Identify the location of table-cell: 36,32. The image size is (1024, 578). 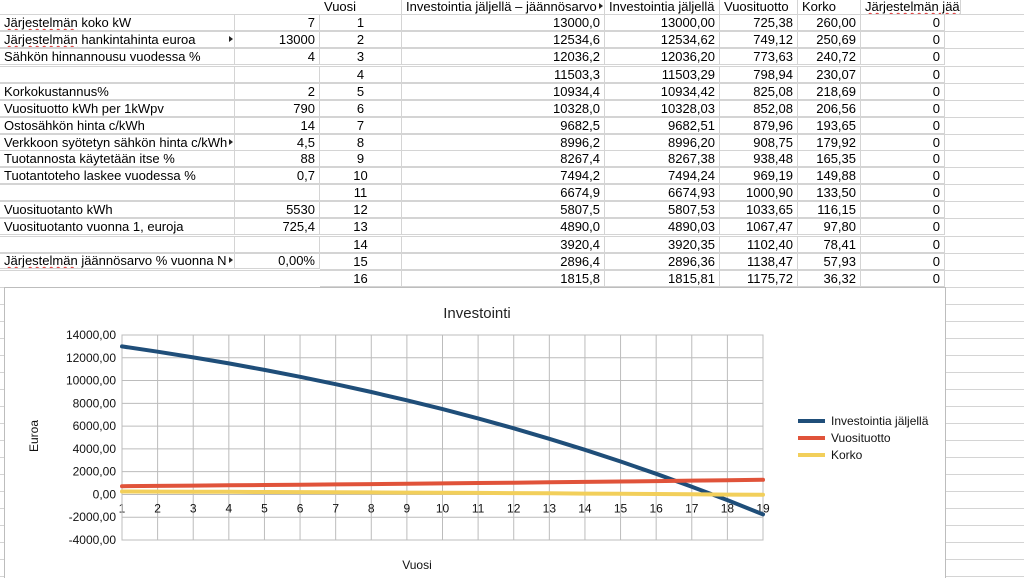
(829, 278).